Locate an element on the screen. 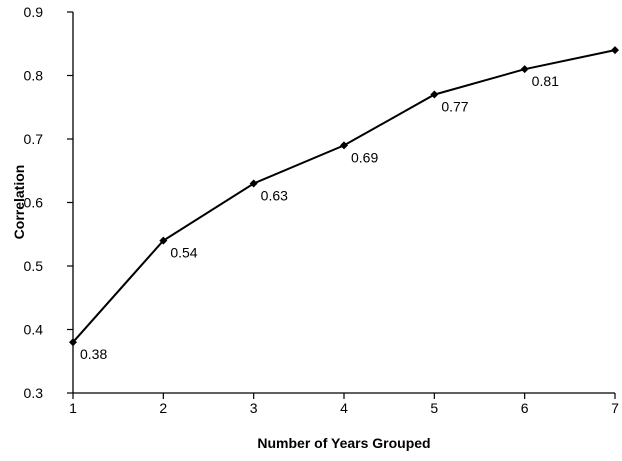 The width and height of the screenshot is (622, 461). y-axis-title: Correlation is located at coordinates (19, 202).